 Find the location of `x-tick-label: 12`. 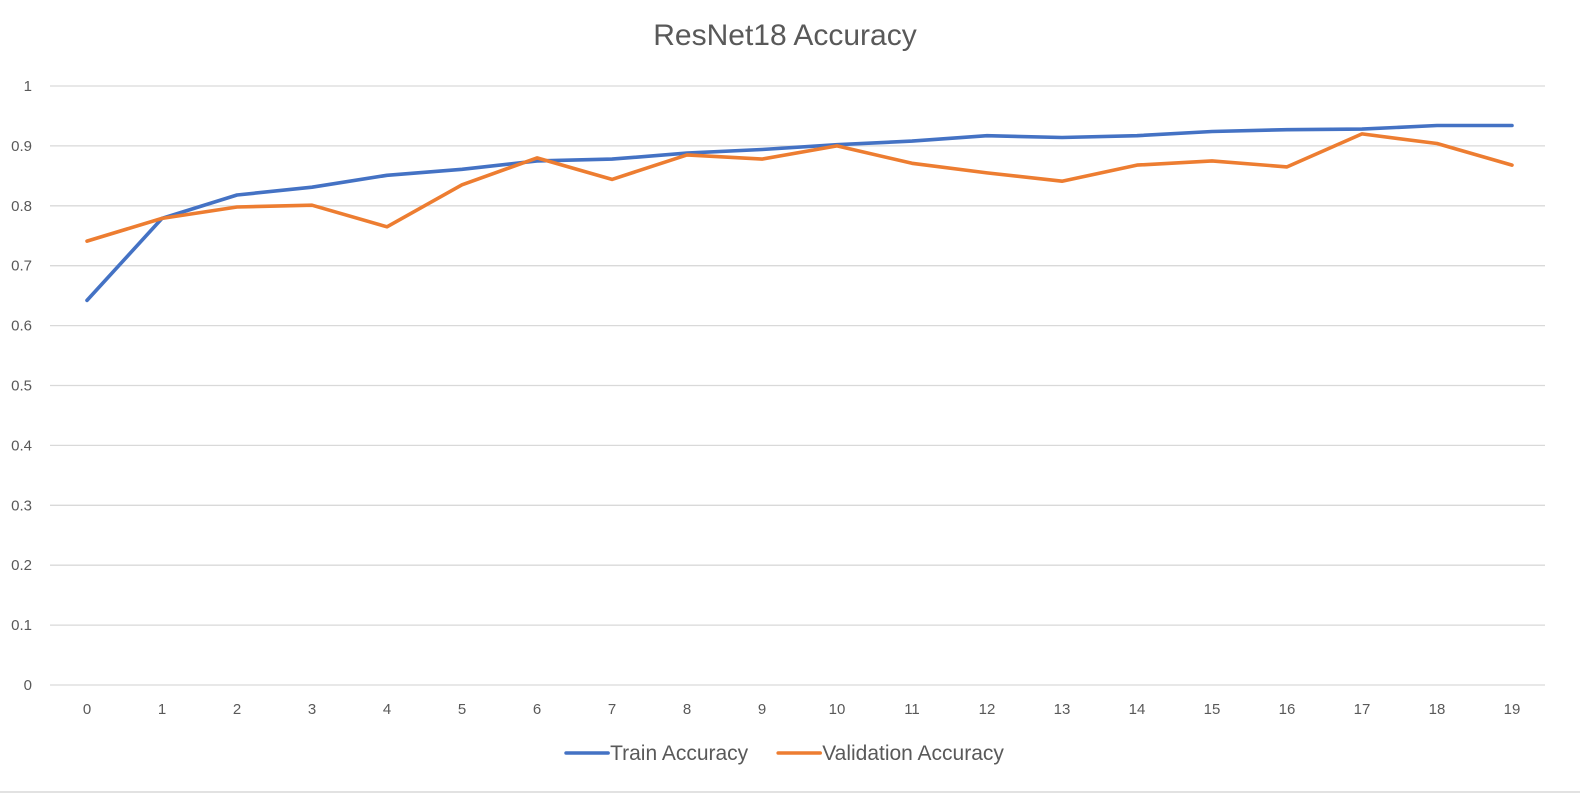

x-tick-label: 12 is located at coordinates (987, 709).